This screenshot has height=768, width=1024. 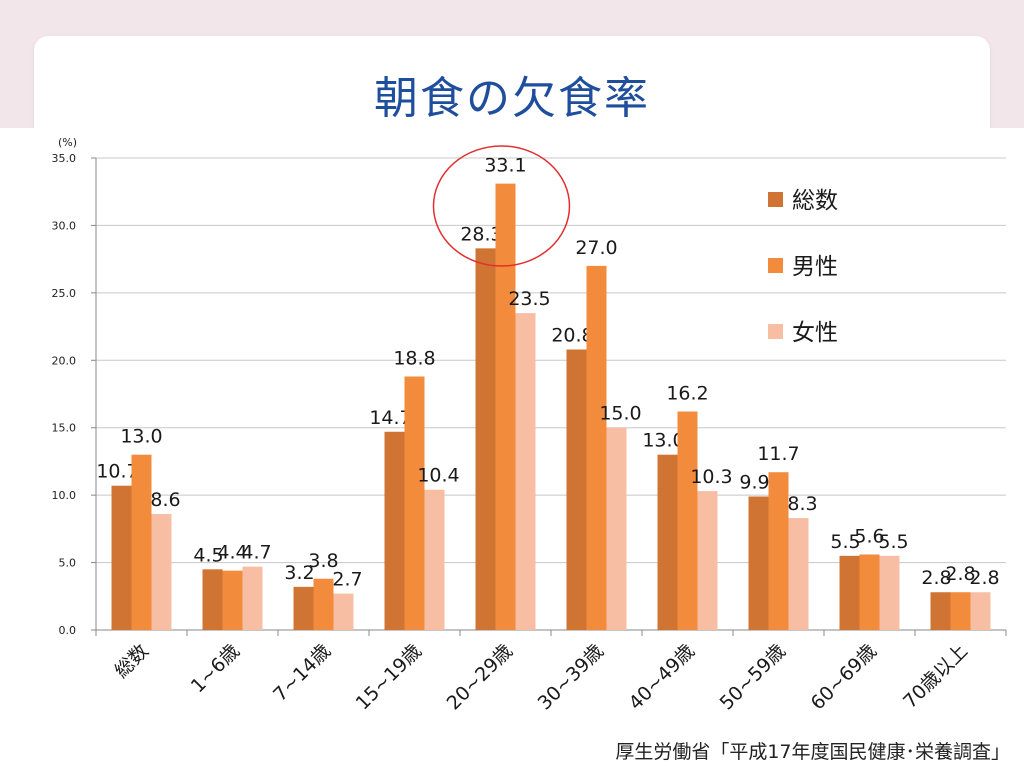 What do you see at coordinates (505, 166) in the screenshot?
I see `data-label: 33.1` at bounding box center [505, 166].